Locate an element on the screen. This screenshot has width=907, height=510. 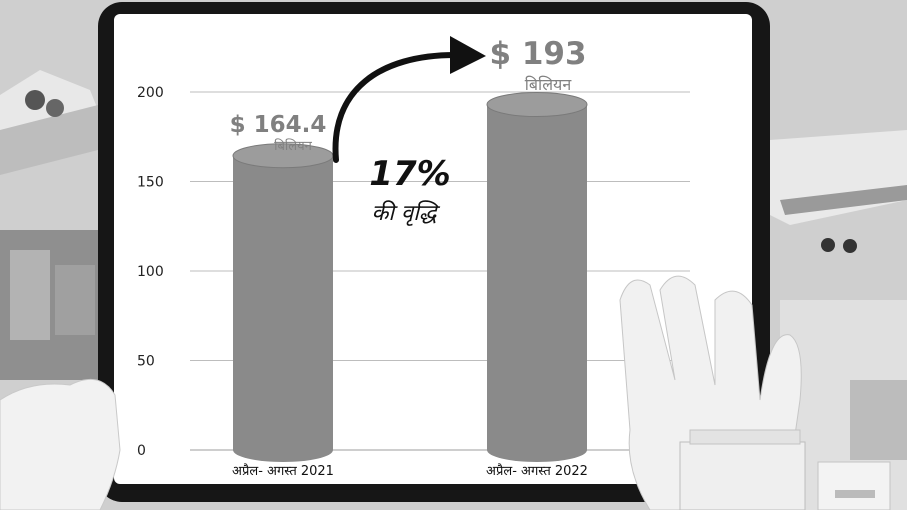
airplane-left-icon is located at coordinates (55, 122).